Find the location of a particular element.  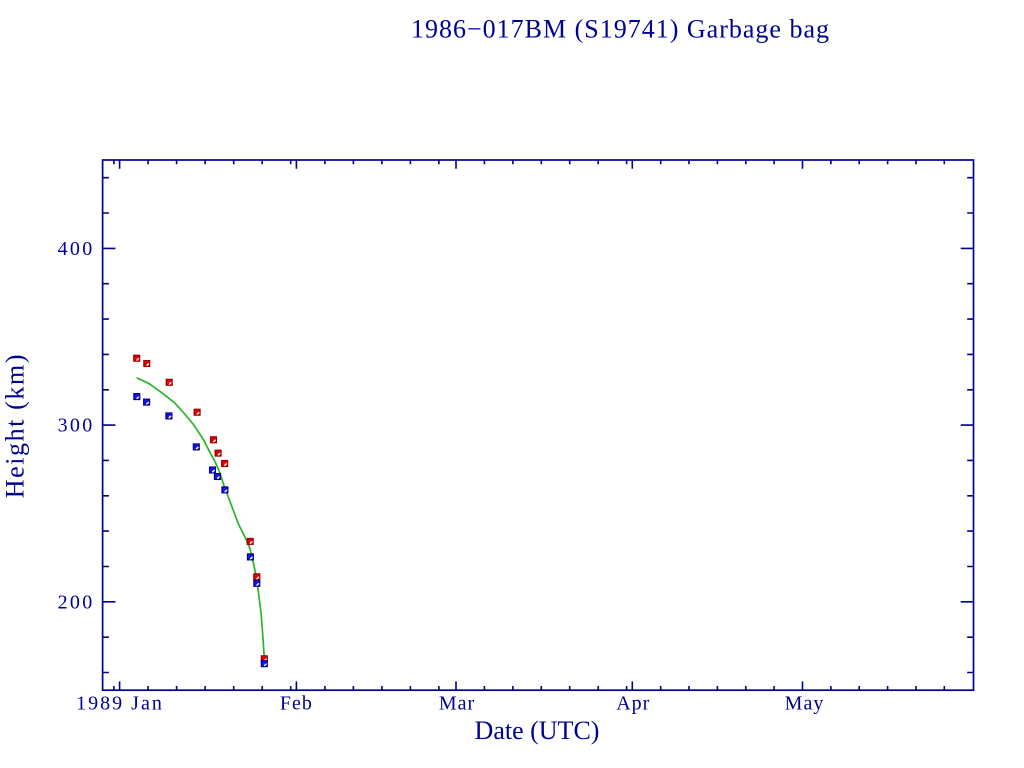

svg-text: May is located at coordinates (805, 704).